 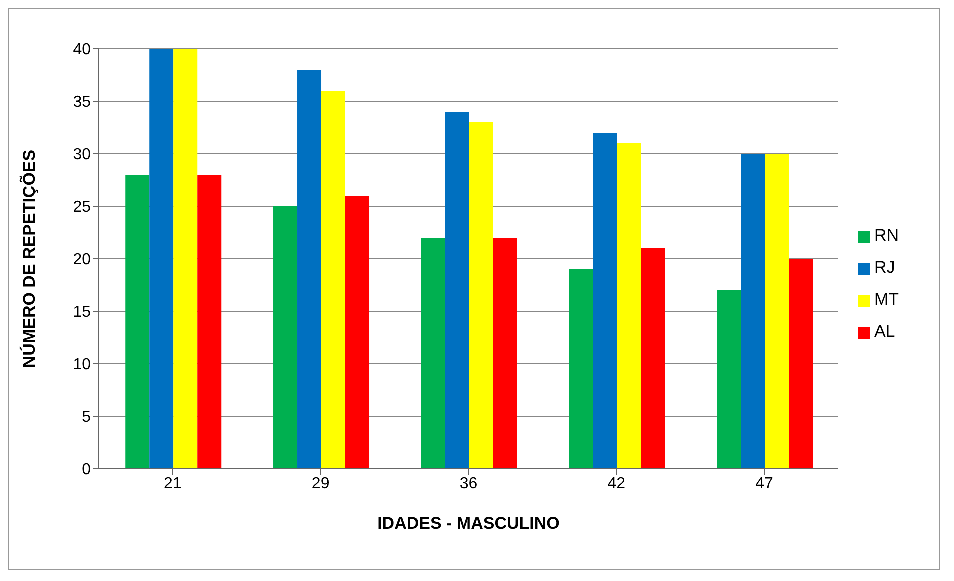 I want to click on y-tick-label: 40, so click(x=82, y=50).